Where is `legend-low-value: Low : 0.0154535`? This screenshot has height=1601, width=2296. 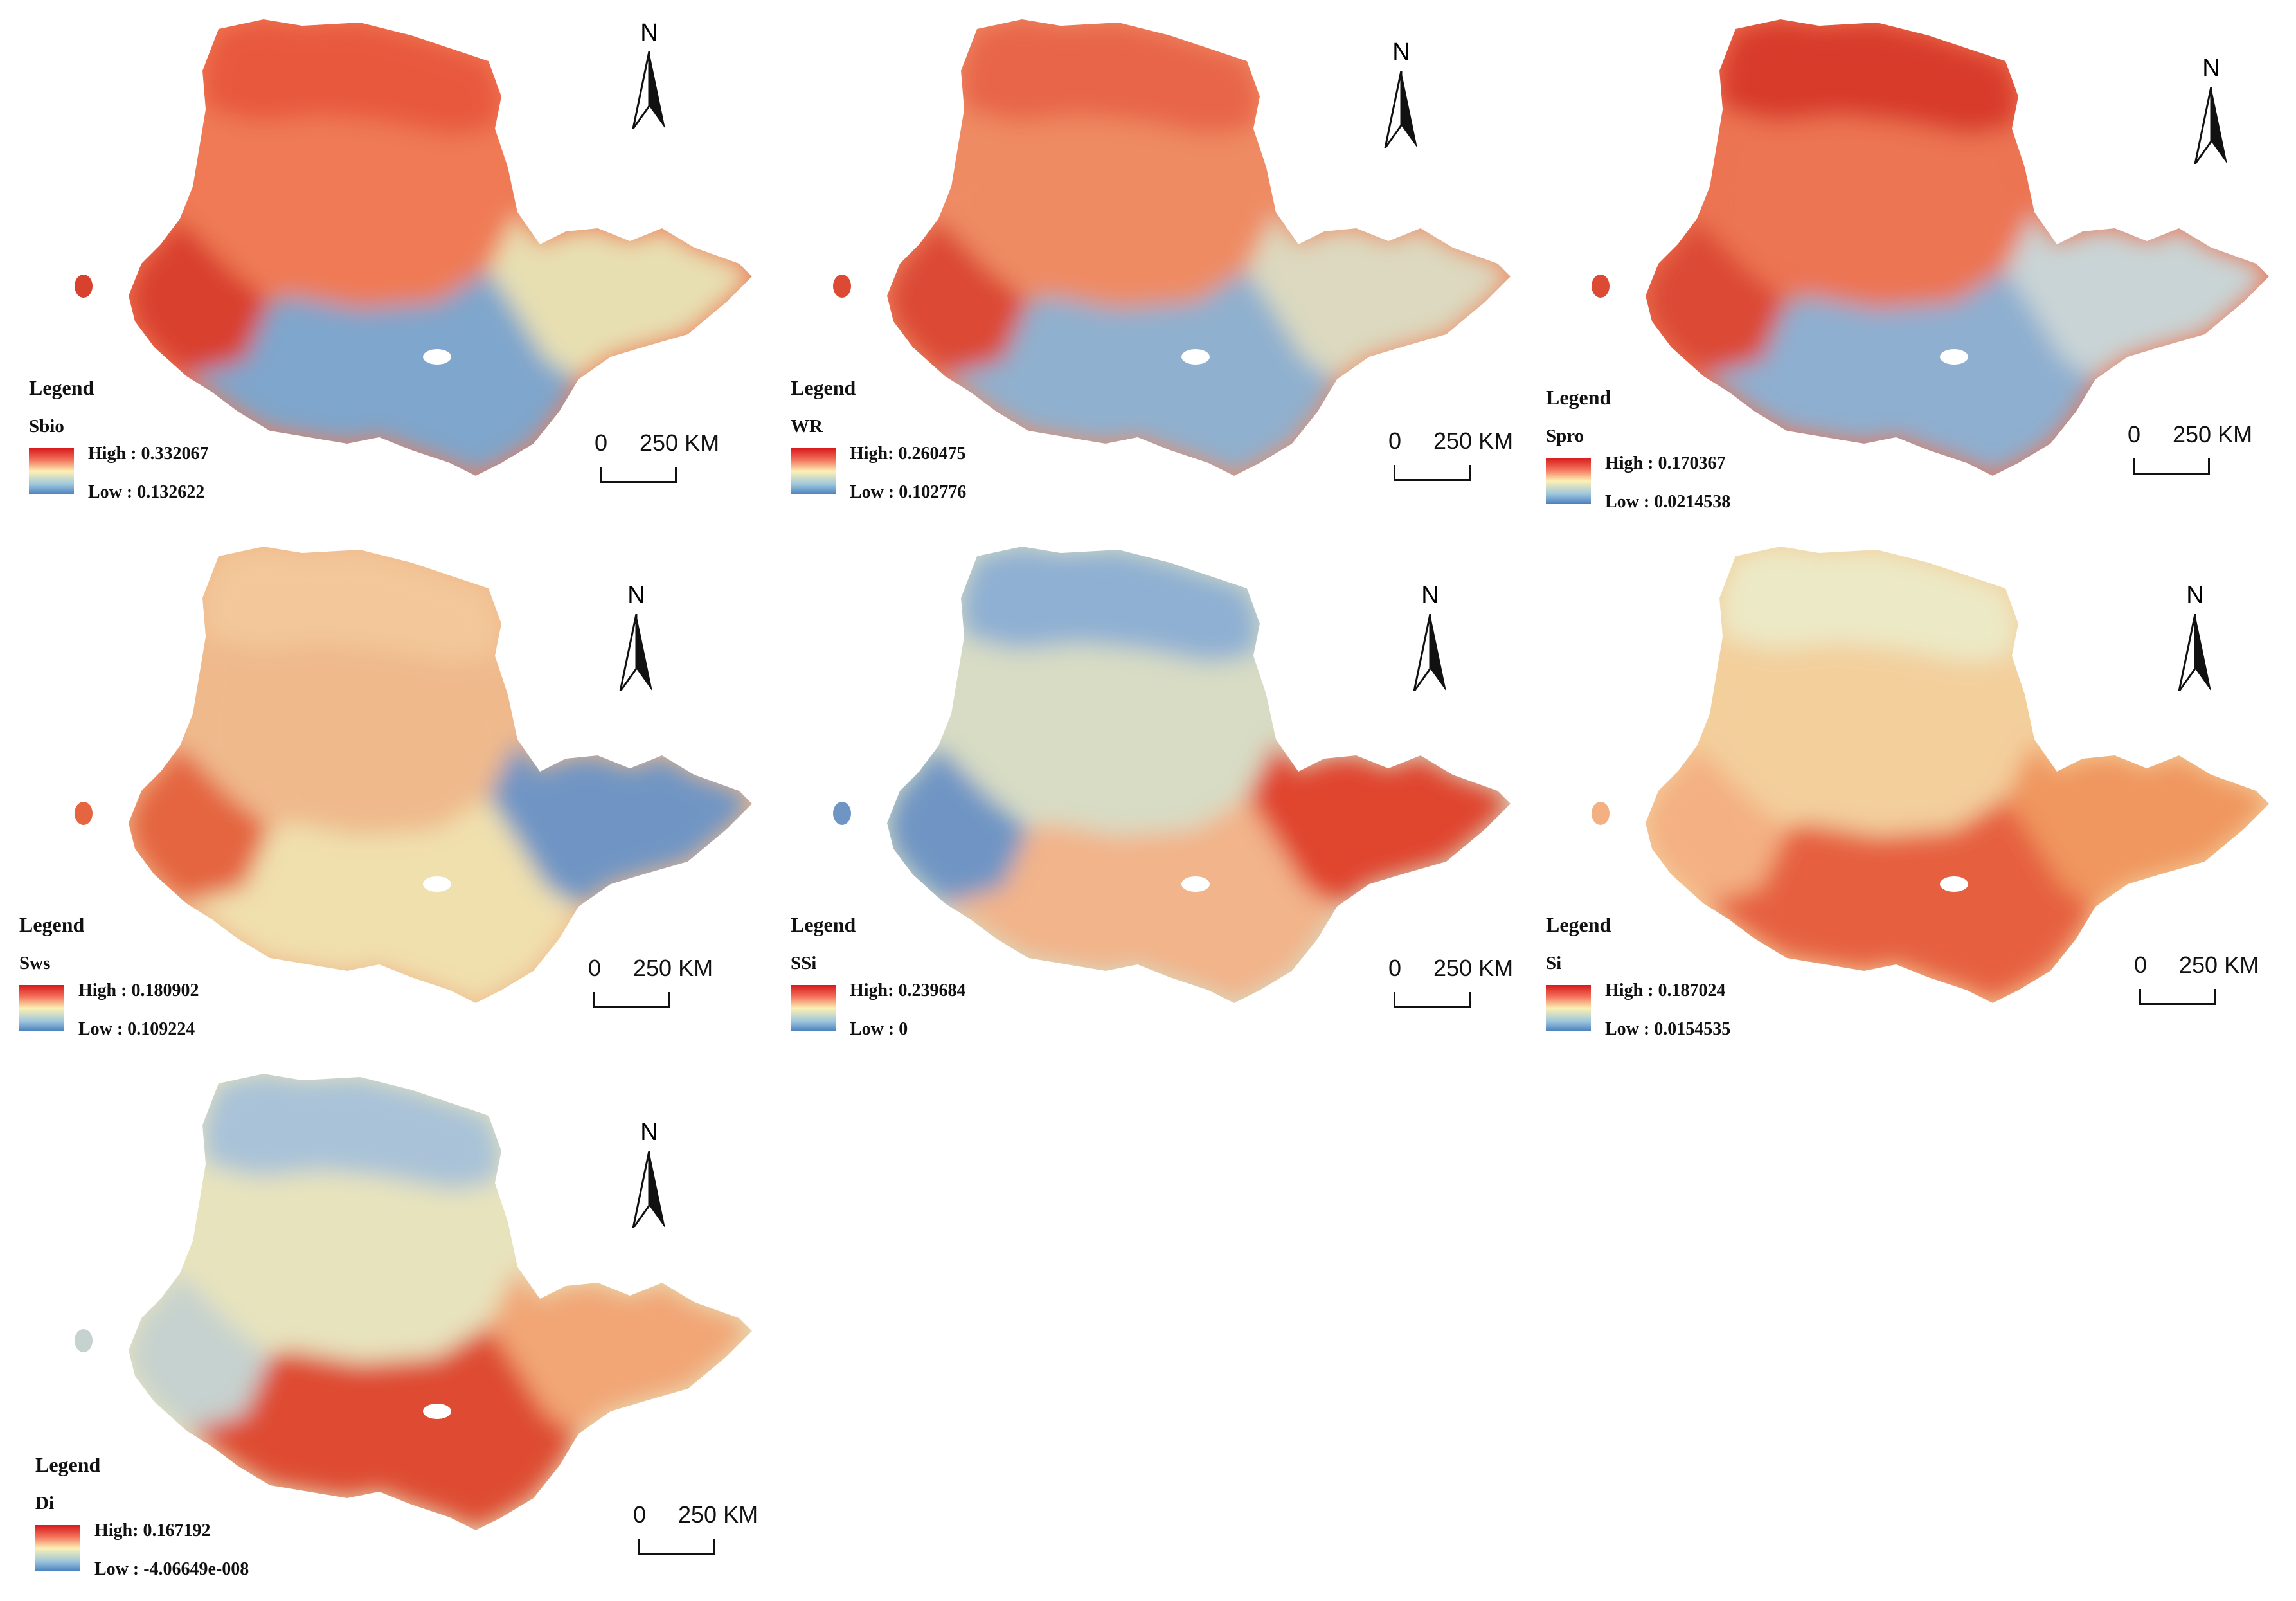
legend-low-value: Low : 0.0154535 is located at coordinates (1668, 1029).